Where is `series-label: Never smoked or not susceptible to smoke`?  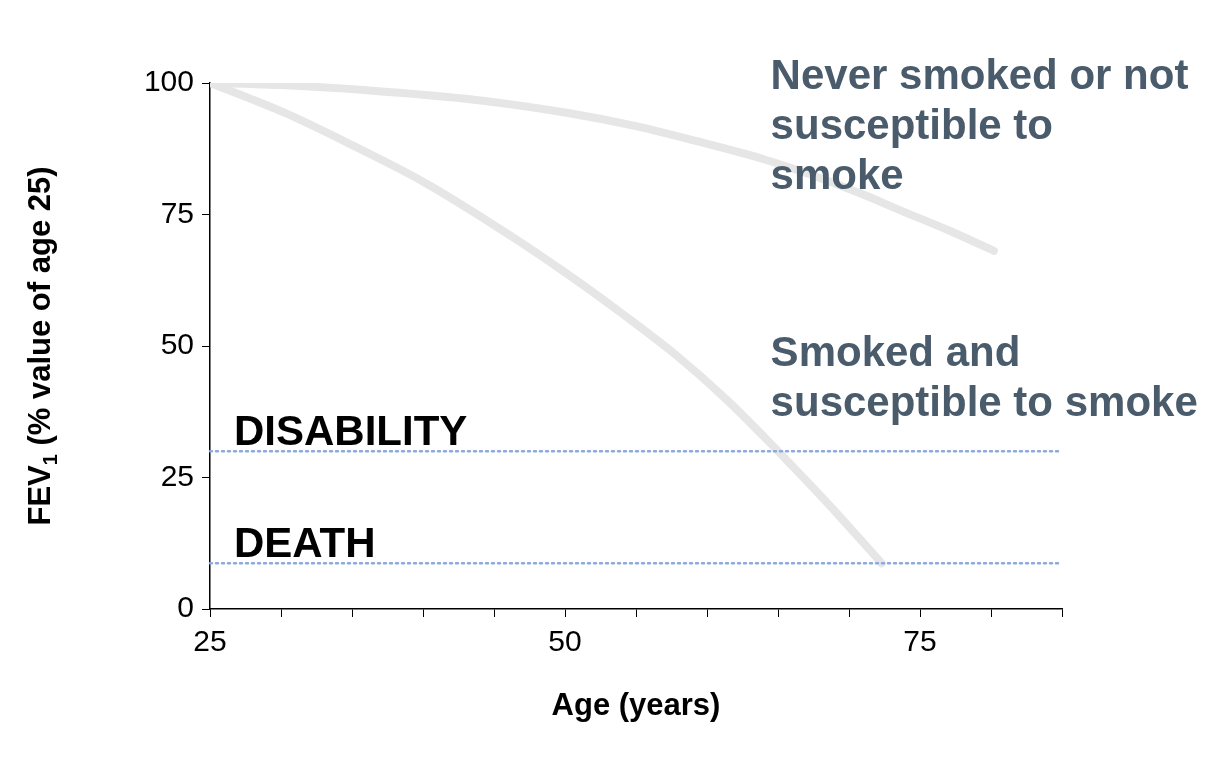
series-label: Never smoked or not susceptible to smoke is located at coordinates (979, 124).